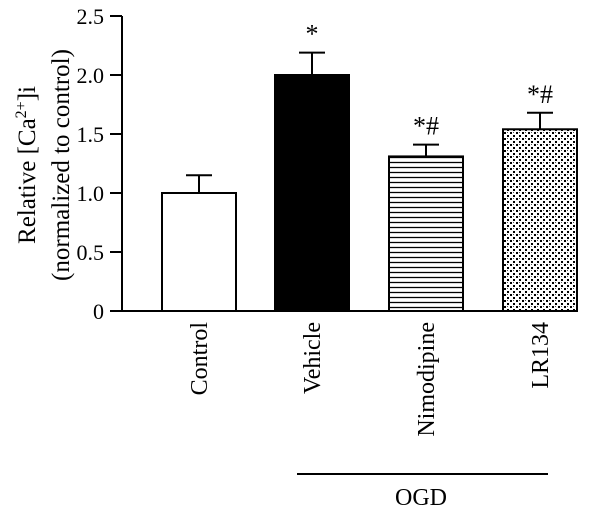  What do you see at coordinates (91, 134) in the screenshot?
I see `y-tick-label: 1.5` at bounding box center [91, 134].